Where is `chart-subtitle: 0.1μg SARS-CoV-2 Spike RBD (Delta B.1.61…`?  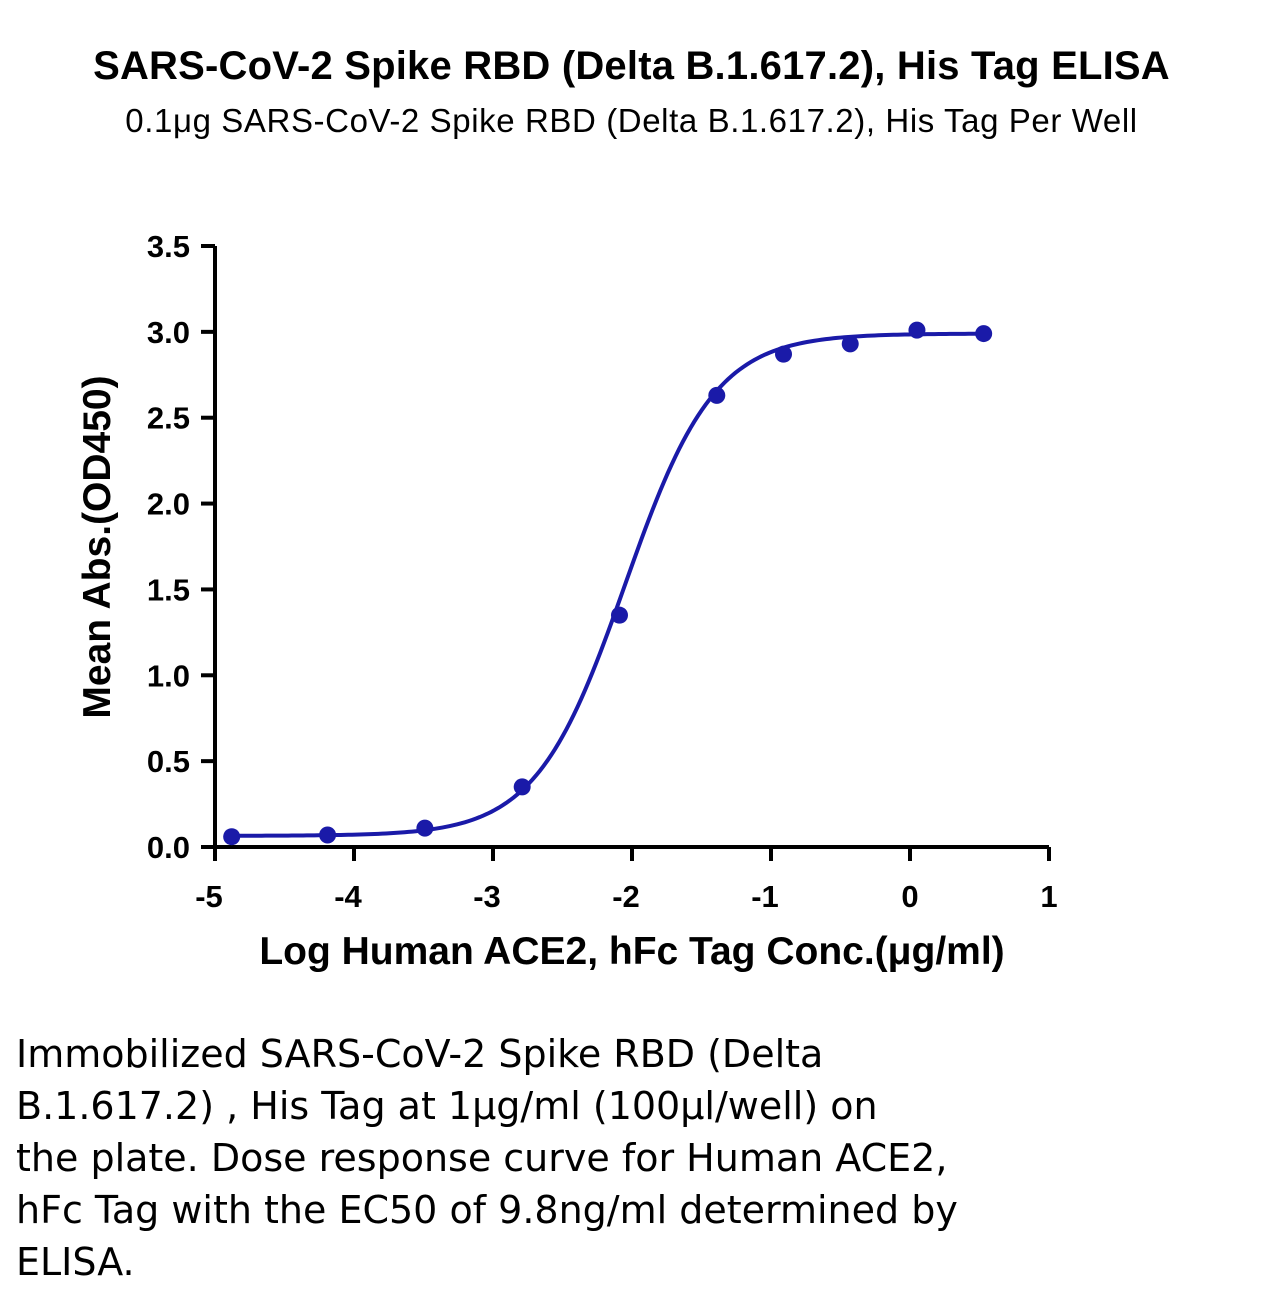 chart-subtitle: 0.1μg SARS-CoV-2 Spike RBD (Delta B.1.61… is located at coordinates (631, 120).